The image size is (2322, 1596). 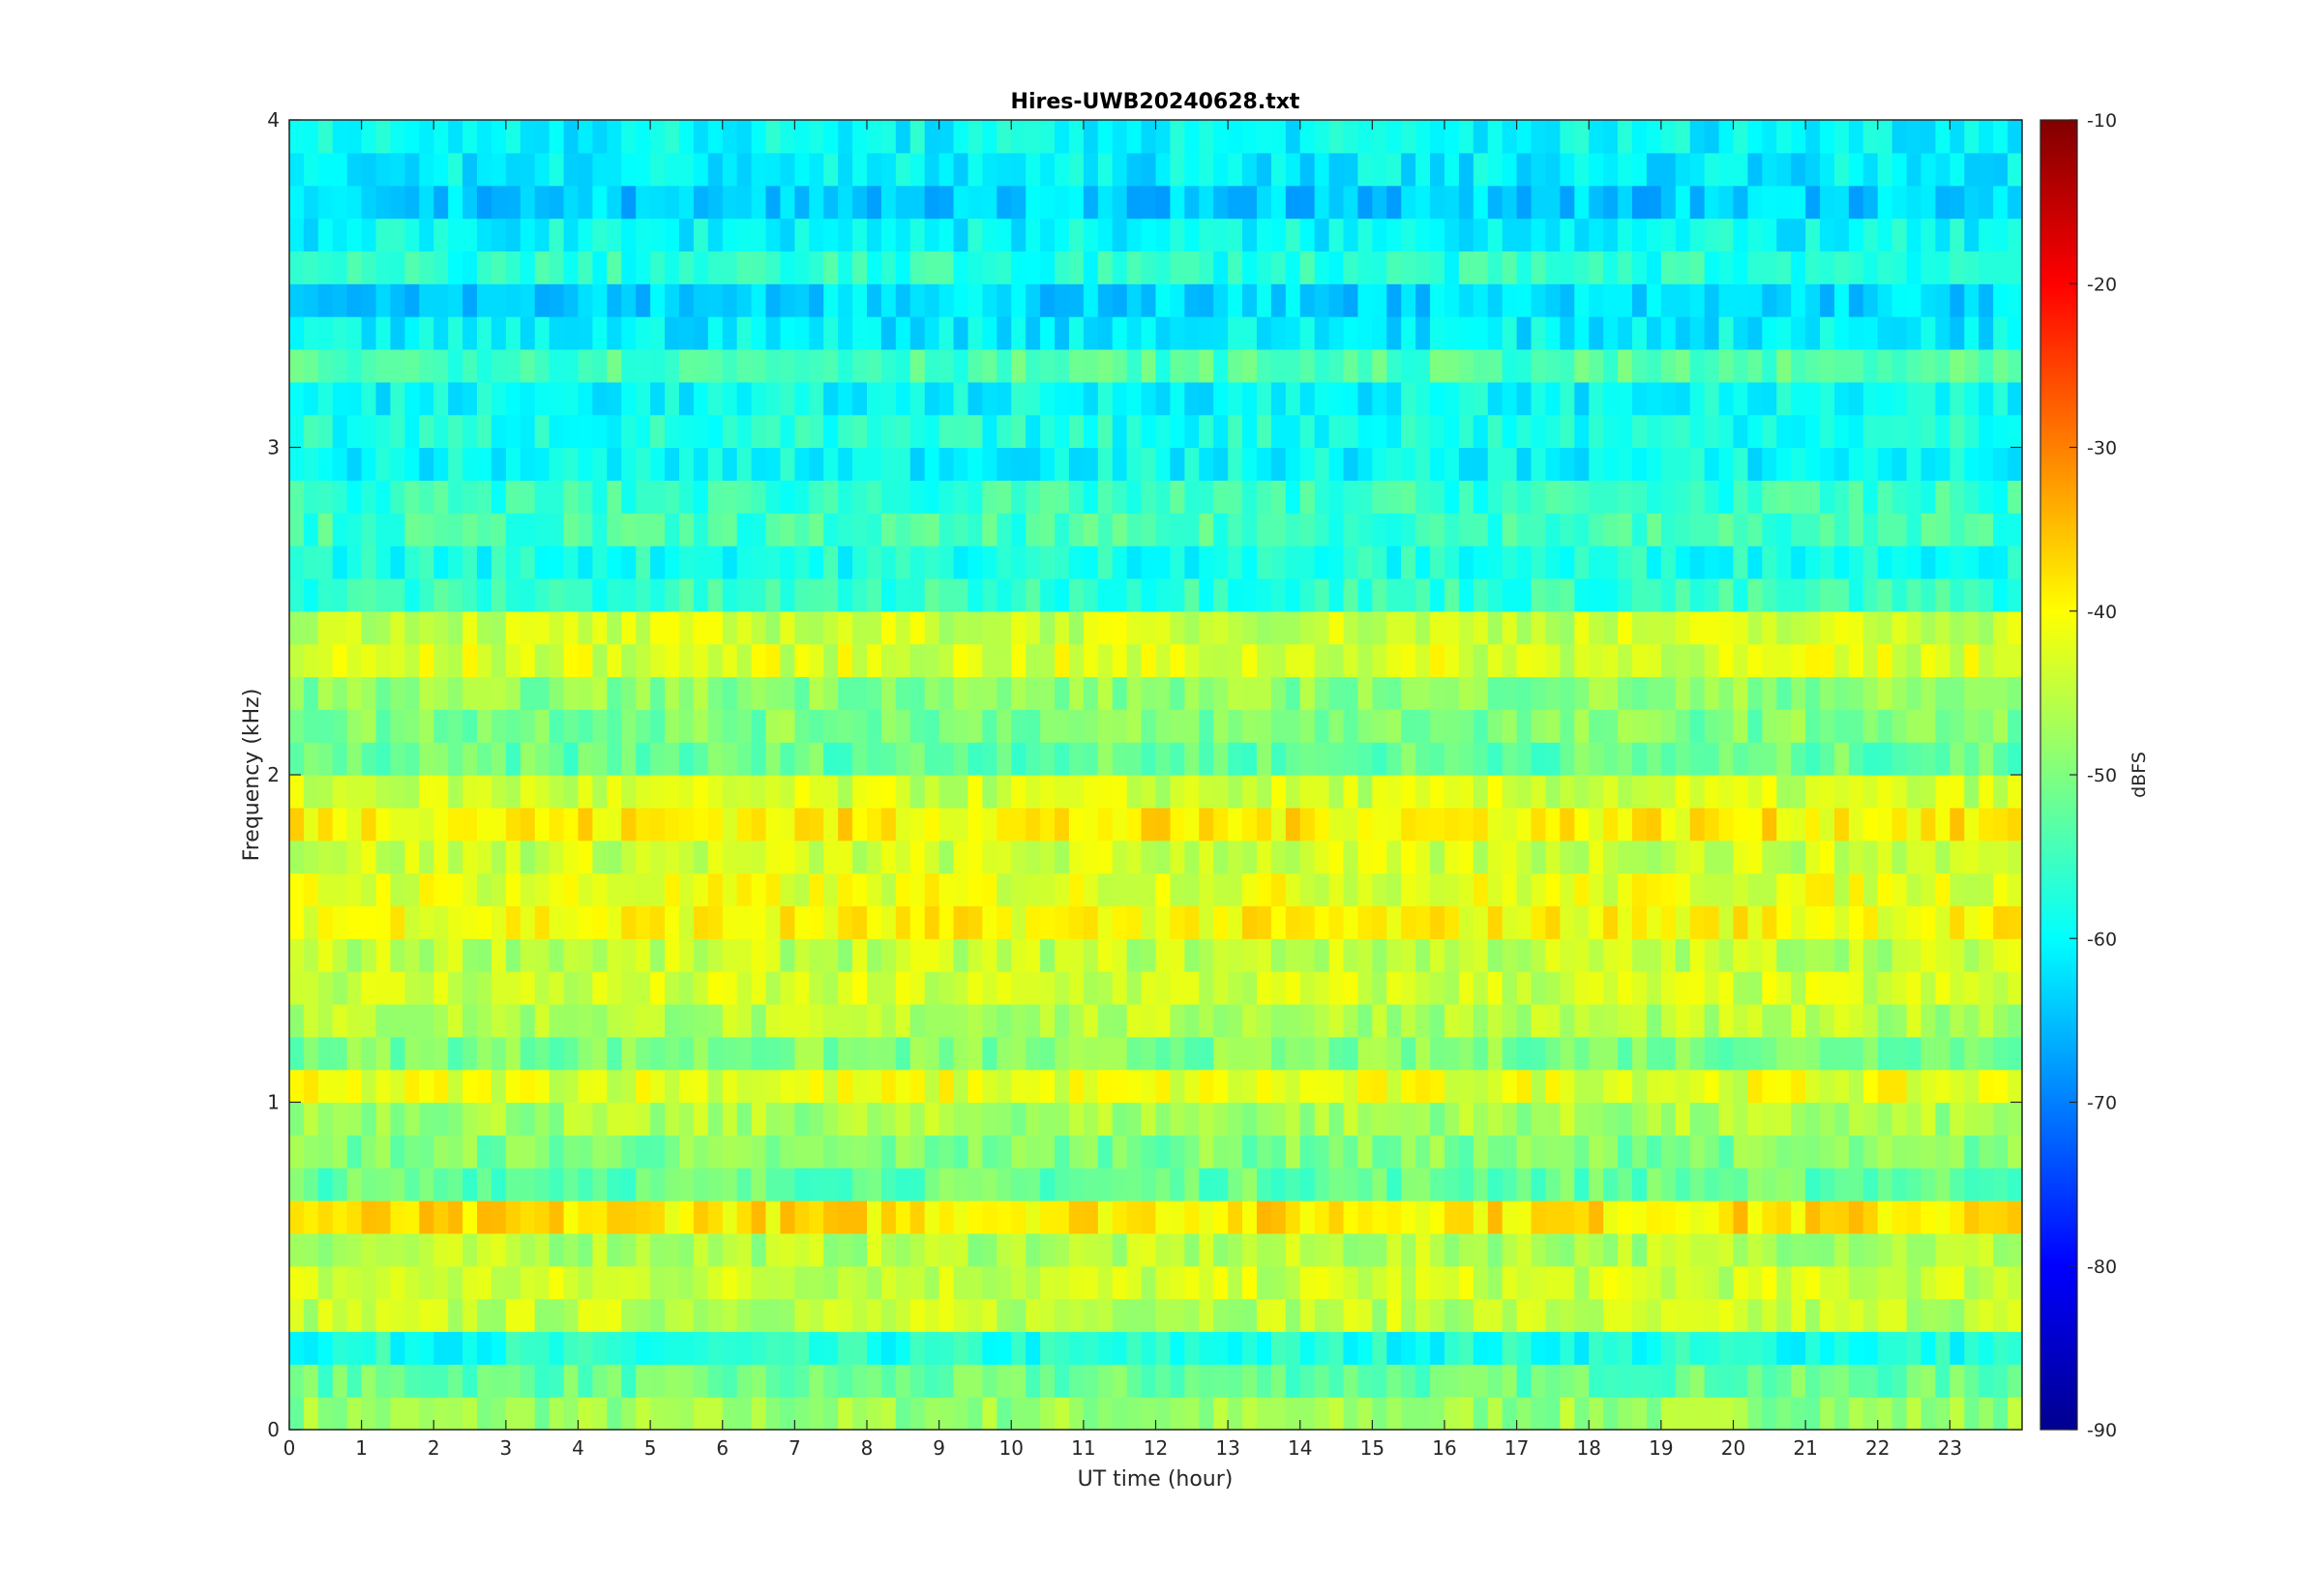 I want to click on x-tick-label: 2, so click(x=434, y=1448).